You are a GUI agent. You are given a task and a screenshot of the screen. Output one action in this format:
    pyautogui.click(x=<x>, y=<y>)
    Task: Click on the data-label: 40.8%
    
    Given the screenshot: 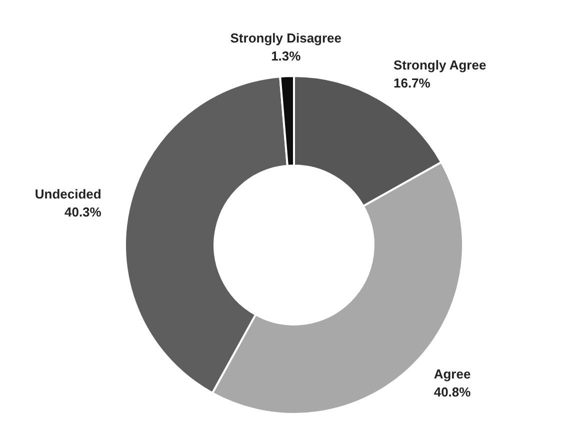 What is the action you would take?
    pyautogui.click(x=453, y=392)
    